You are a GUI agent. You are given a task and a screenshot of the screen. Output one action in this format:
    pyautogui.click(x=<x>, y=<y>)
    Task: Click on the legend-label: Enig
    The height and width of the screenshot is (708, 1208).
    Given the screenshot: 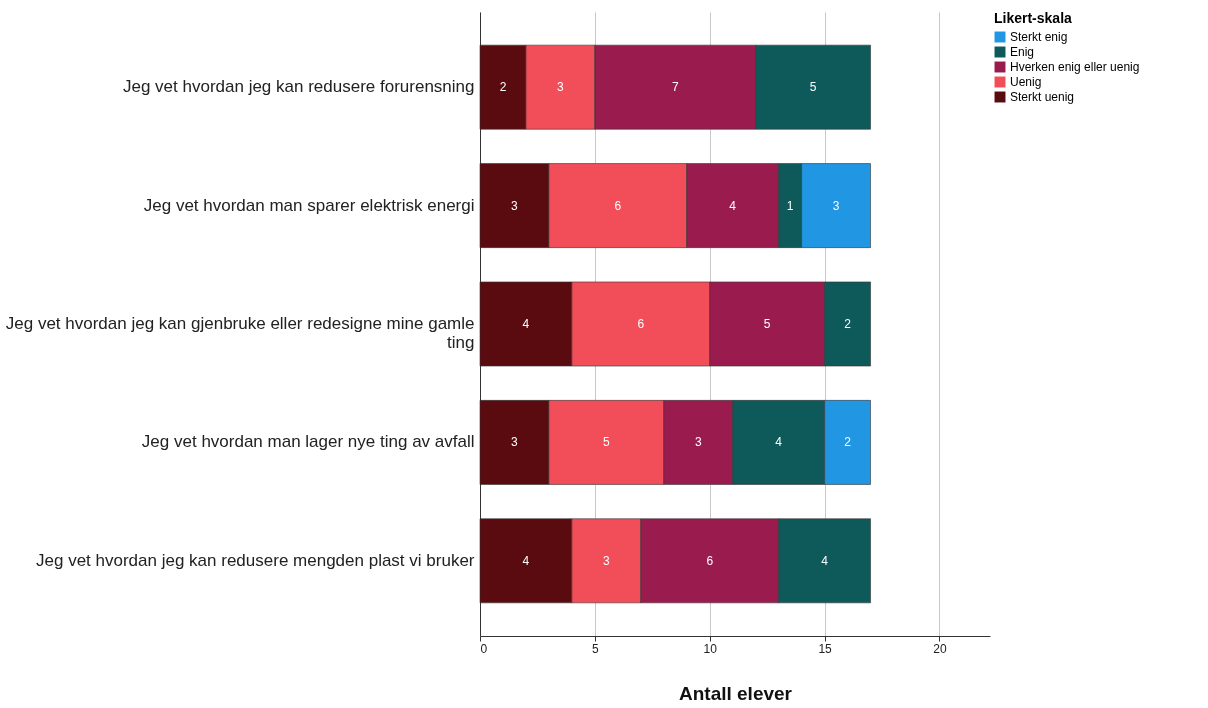 What is the action you would take?
    pyautogui.click(x=1022, y=52)
    